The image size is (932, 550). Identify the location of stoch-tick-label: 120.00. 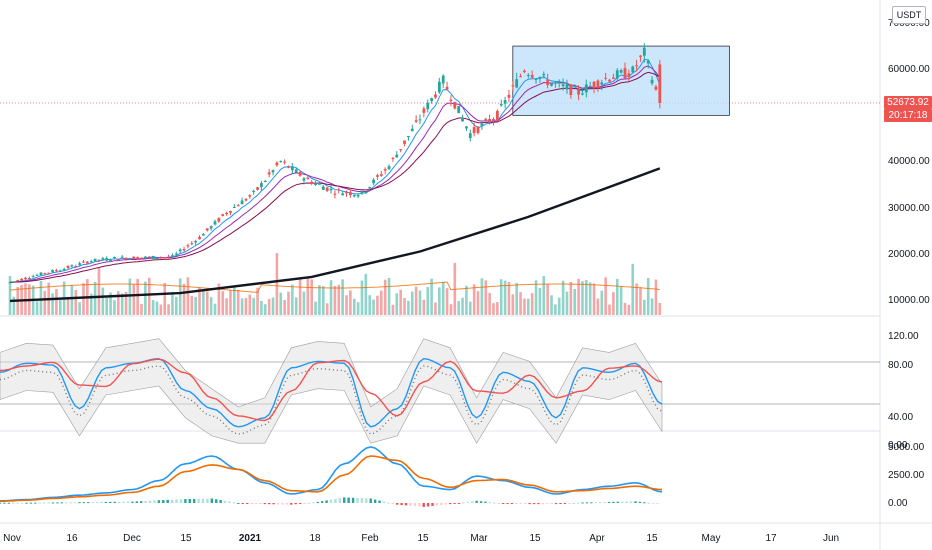
(903, 336).